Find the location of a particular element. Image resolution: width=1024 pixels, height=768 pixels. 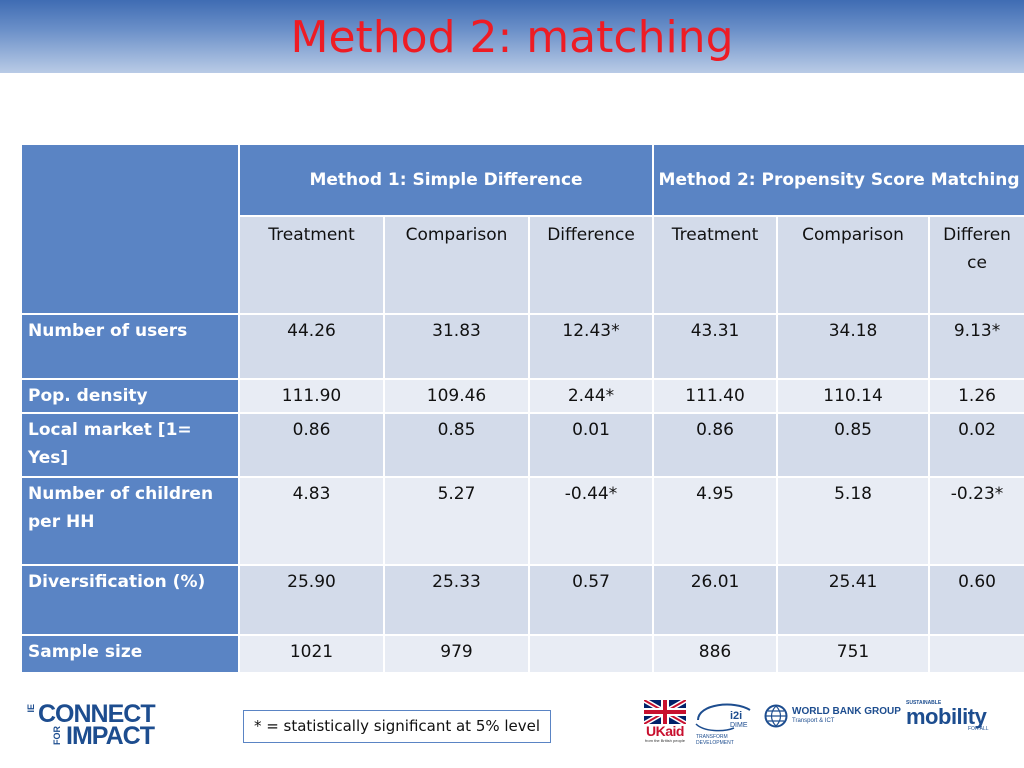

table-cell: 25.41 is located at coordinates (853, 600).